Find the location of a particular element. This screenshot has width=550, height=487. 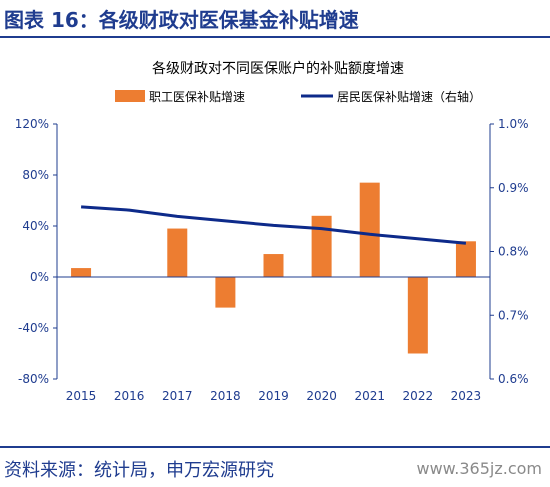

left-tick-label: 0% is located at coordinates (39, 277).